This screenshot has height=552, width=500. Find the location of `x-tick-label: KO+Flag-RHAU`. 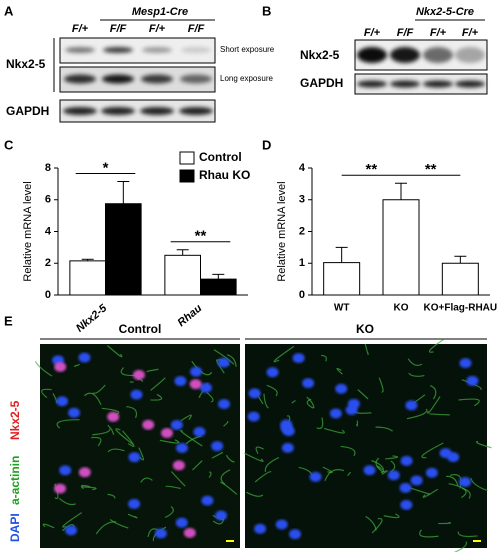

x-tick-label: KO+Flag-RHAU is located at coordinates (461, 308).